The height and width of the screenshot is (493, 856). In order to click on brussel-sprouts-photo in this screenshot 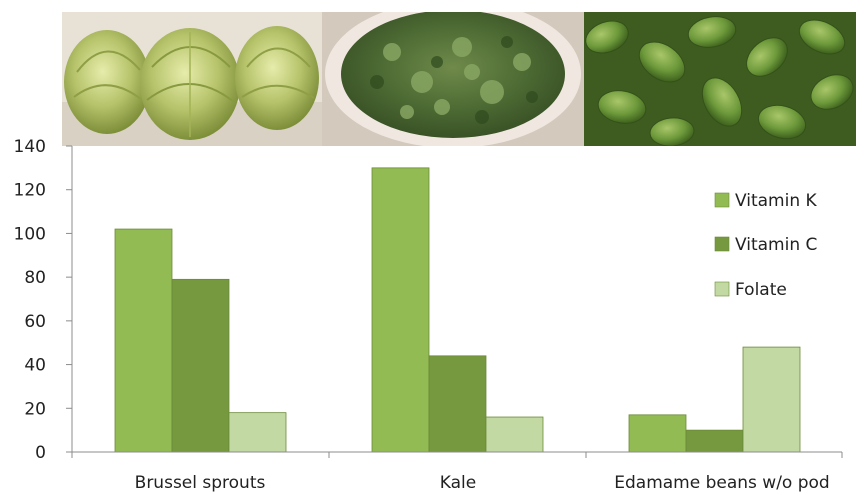, I will do `click(192, 79)`.